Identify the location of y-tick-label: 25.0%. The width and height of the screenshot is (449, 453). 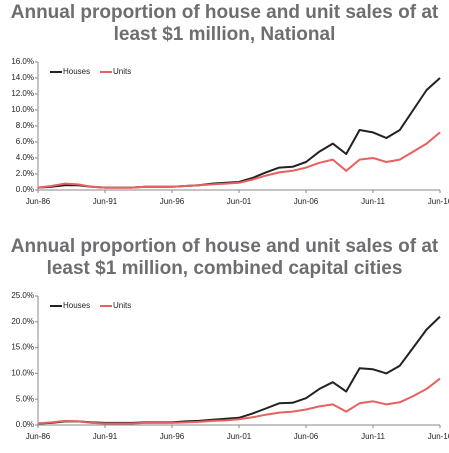
(22, 295).